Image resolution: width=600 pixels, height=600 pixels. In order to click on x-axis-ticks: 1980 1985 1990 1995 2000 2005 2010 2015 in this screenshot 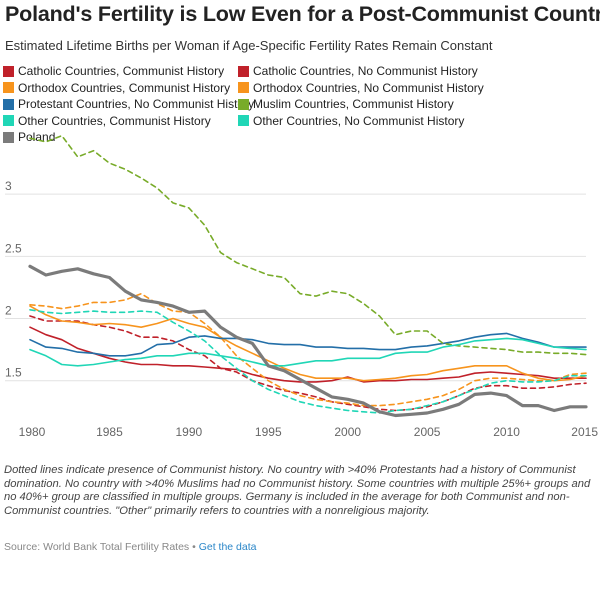, I will do `click(309, 432)`.